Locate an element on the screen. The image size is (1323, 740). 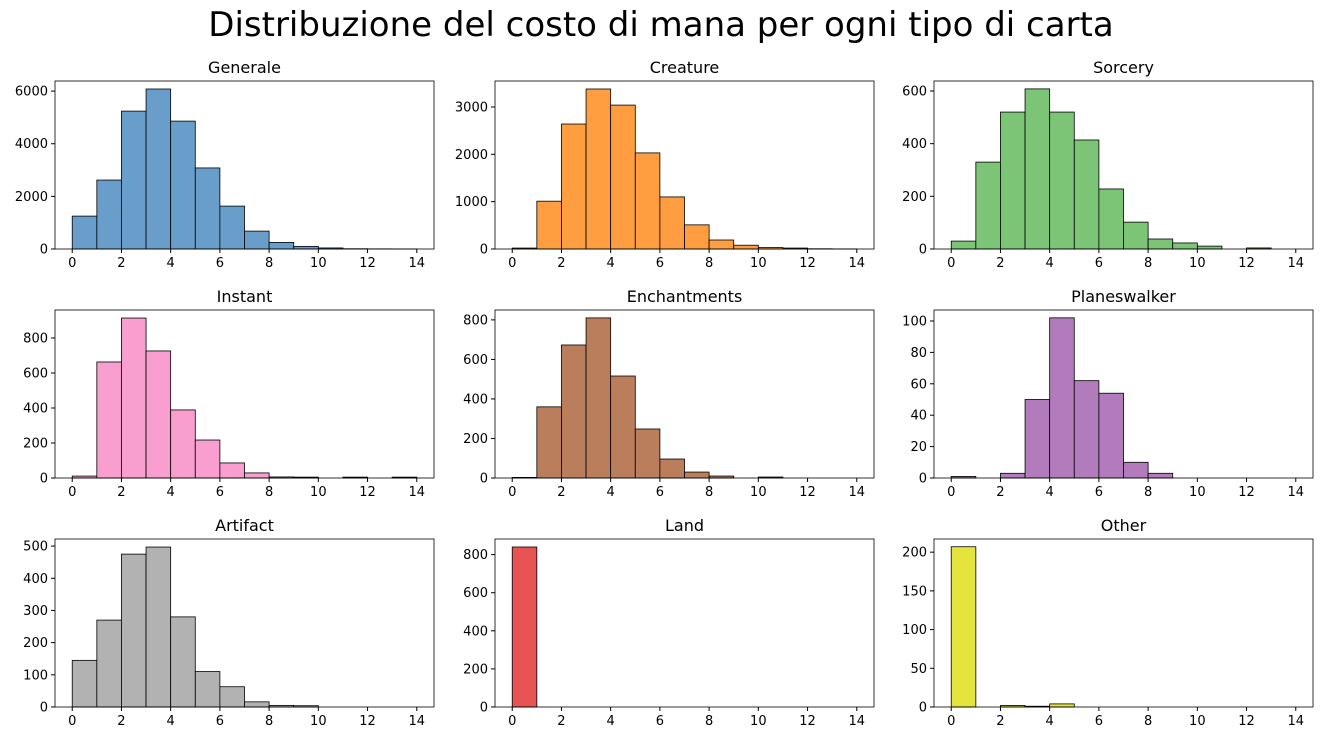
y-tick-label: 50 is located at coordinates (918, 669).